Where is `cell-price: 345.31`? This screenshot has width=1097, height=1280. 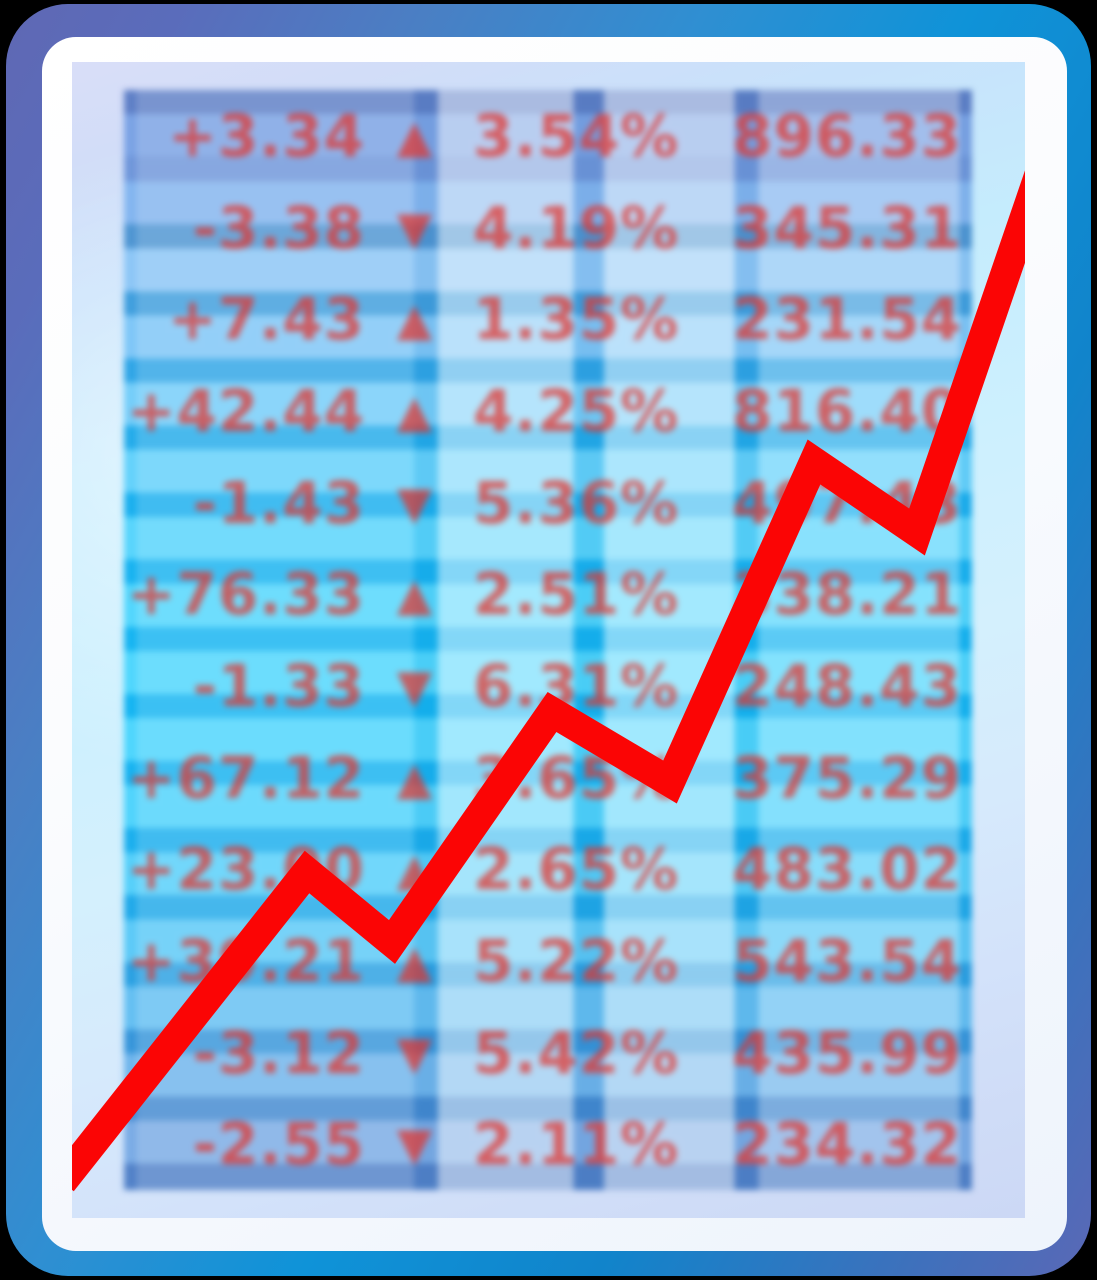 cell-price: 345.31 is located at coordinates (847, 227).